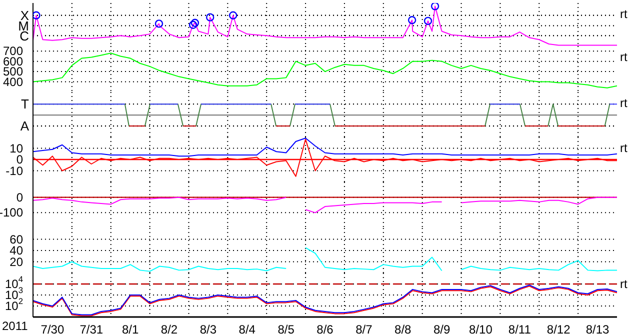 This screenshot has width=633, height=334. I want to click on x-tick-label: 8/12, so click(558, 328).